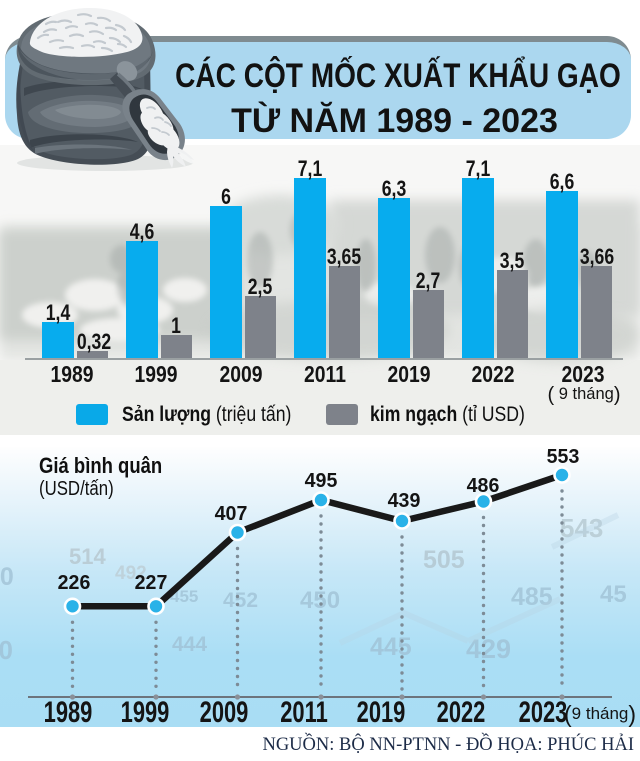  I want to click on svg-text: 445, so click(391, 647).